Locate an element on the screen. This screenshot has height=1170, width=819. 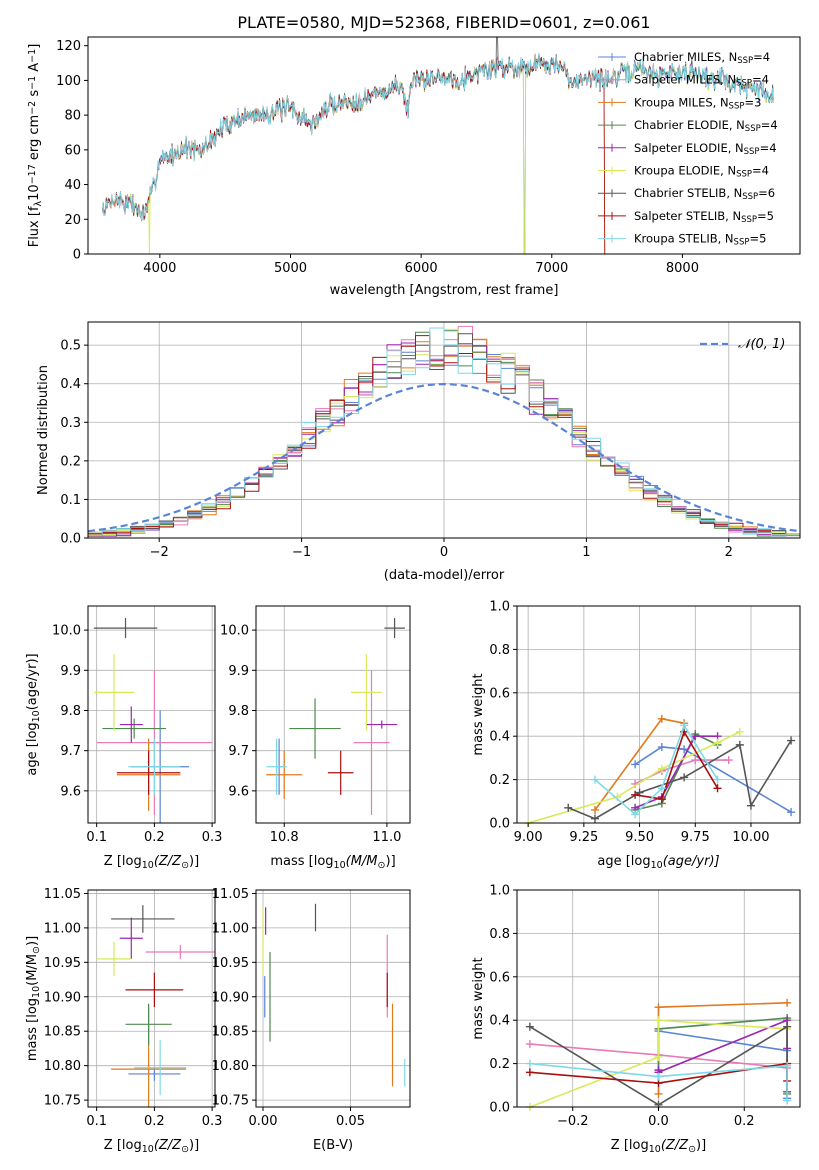
y-tick-label: 11.05 is located at coordinates (62, 894).